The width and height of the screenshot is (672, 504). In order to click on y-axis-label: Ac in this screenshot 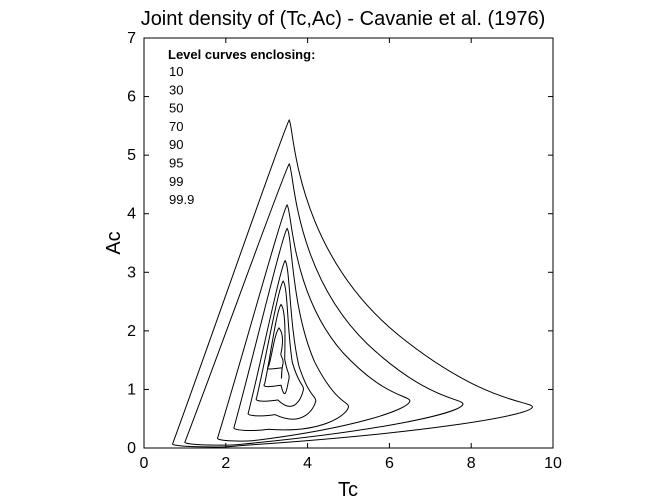, I will do `click(114, 242)`.